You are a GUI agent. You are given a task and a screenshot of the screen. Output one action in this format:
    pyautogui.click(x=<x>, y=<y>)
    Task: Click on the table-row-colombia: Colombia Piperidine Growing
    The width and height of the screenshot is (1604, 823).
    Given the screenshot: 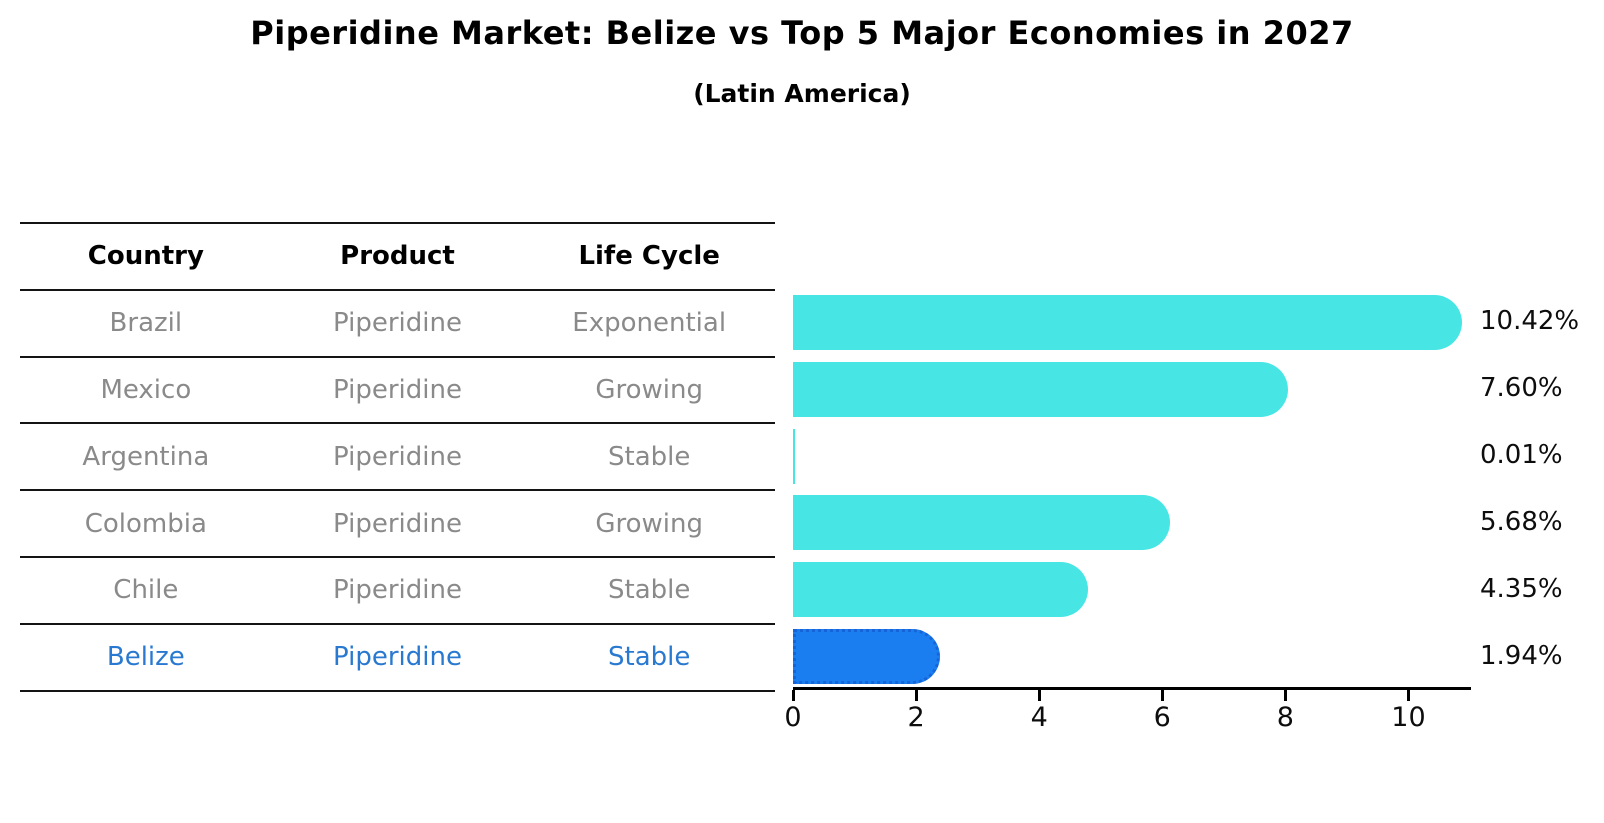 What is the action you would take?
    pyautogui.click(x=397, y=524)
    